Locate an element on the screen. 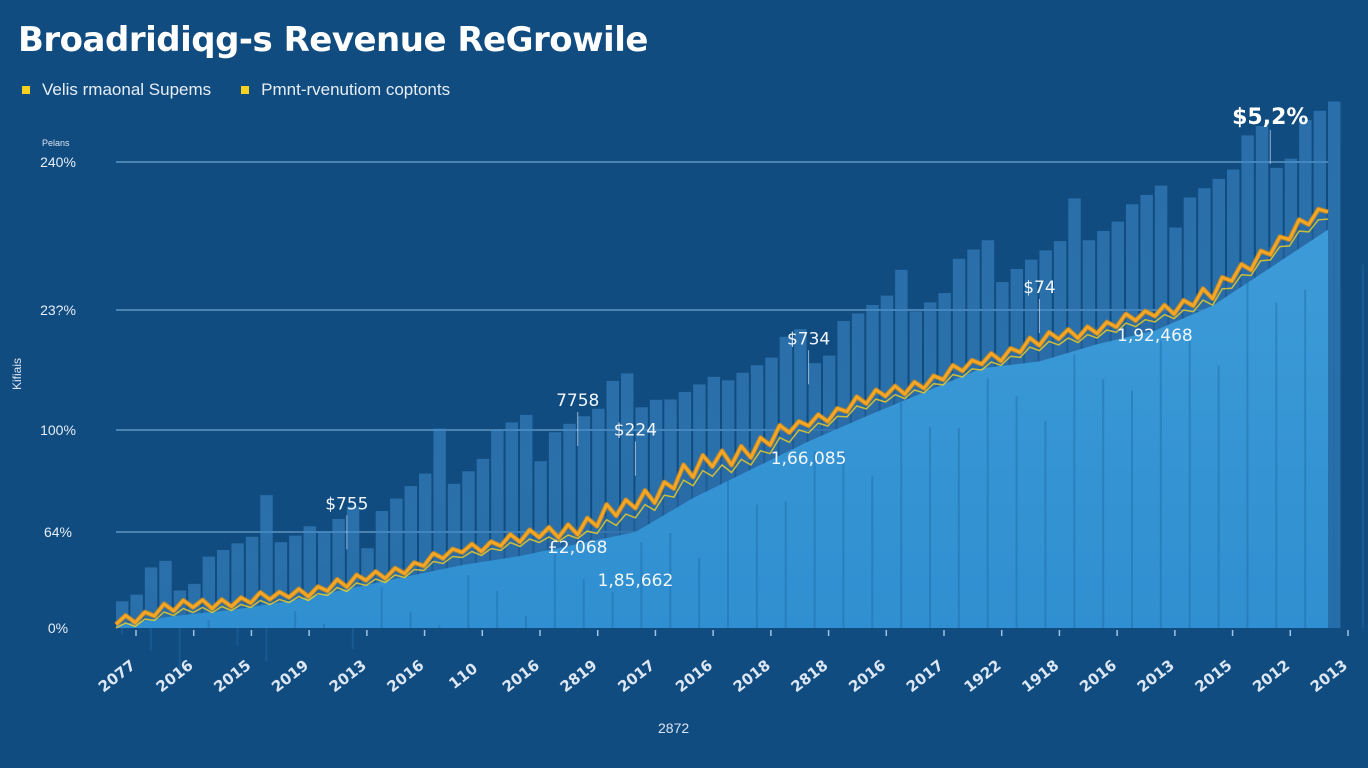  data-label: 1,92,468 is located at coordinates (1155, 336).